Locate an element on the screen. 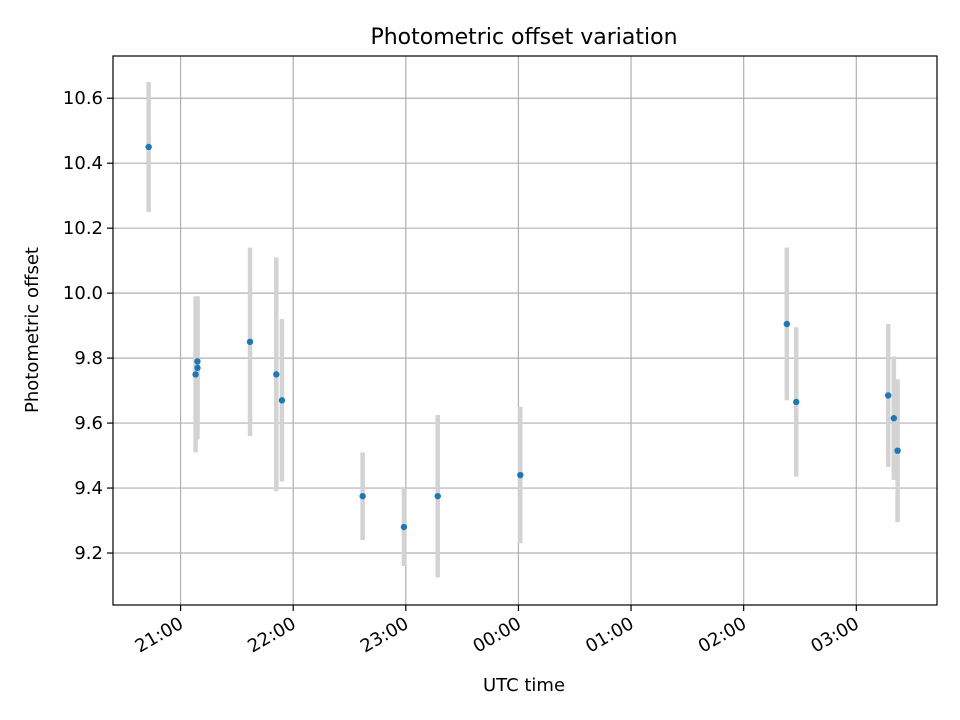  x-tick-label: 22:00 is located at coordinates (271, 635).